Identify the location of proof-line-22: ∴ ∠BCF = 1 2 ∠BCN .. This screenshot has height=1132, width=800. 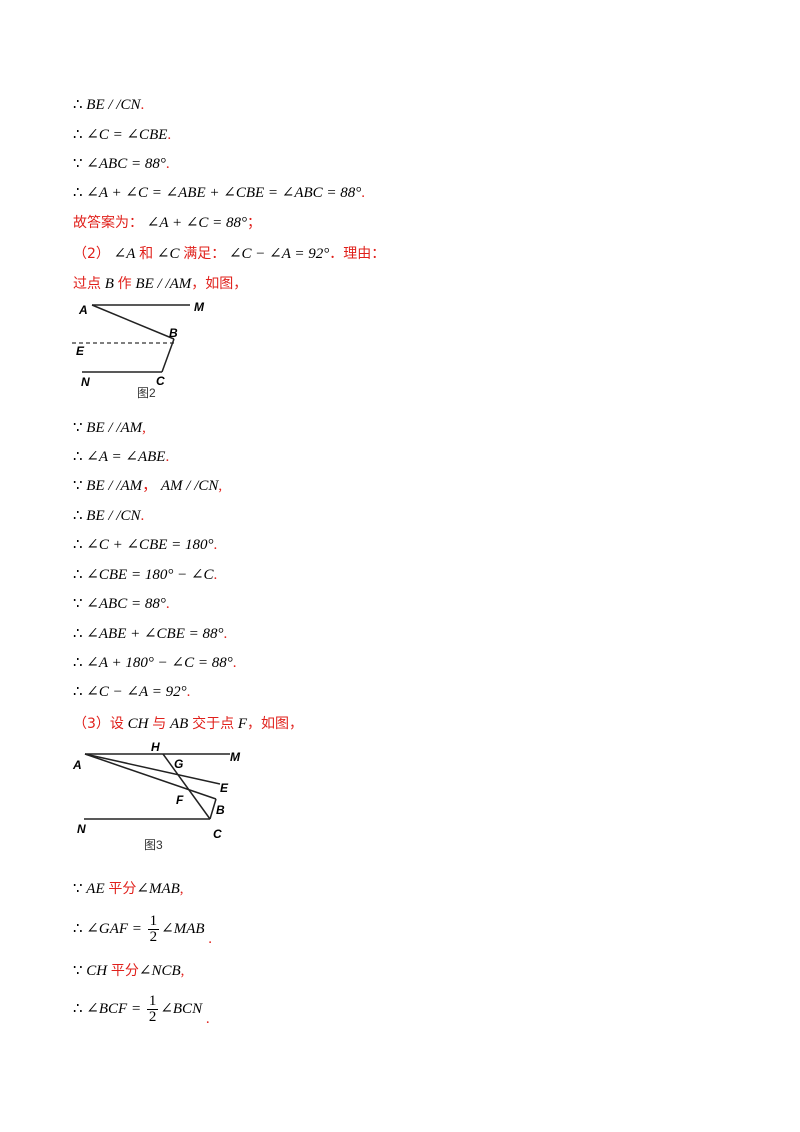
(141, 1009).